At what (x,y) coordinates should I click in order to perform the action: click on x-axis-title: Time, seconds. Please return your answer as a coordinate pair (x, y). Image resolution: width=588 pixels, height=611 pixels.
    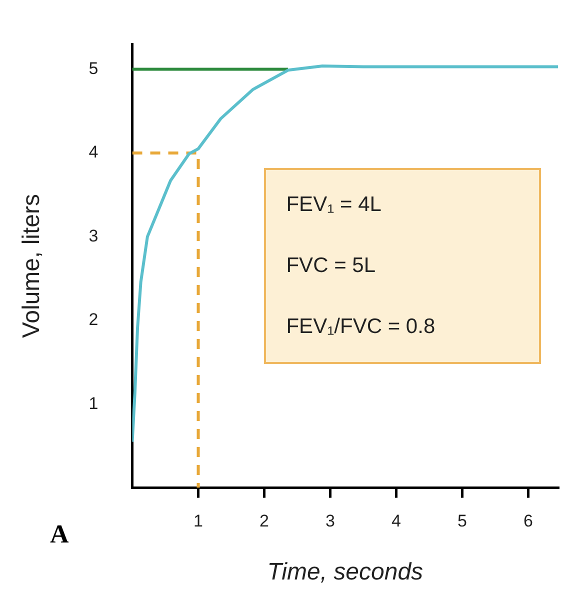
    Looking at the image, I should click on (345, 572).